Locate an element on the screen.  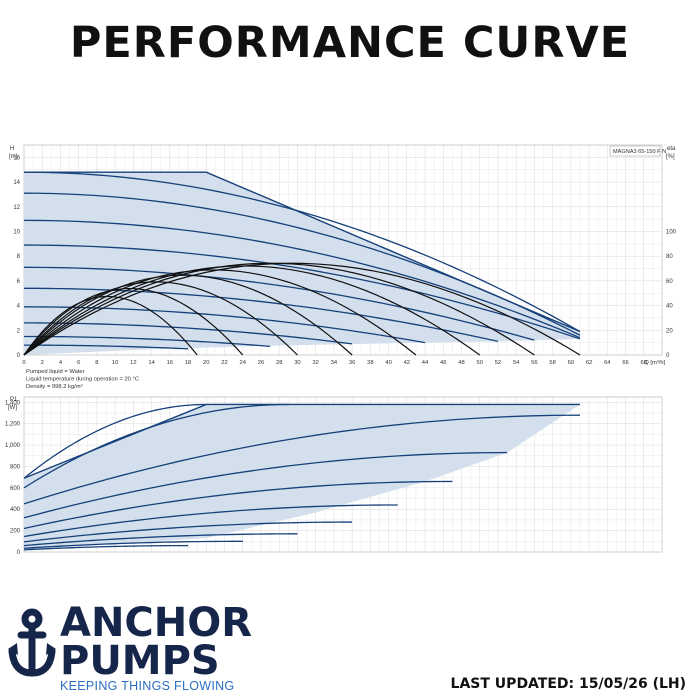
power-y-tick: 400 is located at coordinates (15, 510).